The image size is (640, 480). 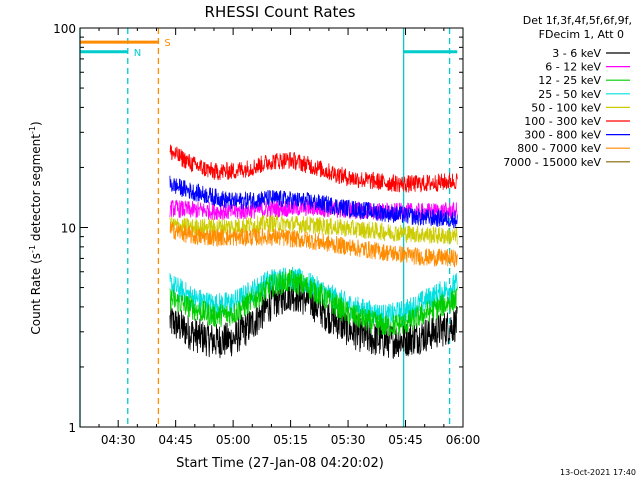 I want to click on x-tick-label: 04:30, so click(x=118, y=440).